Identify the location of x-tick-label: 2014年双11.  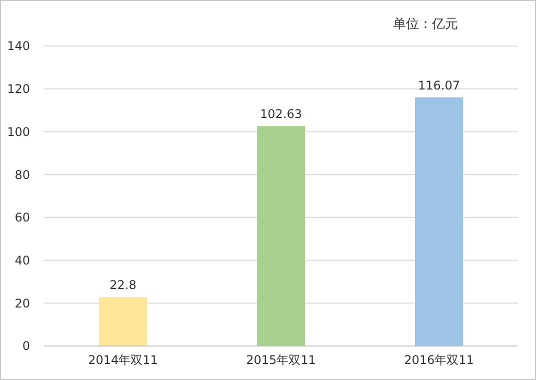
(123, 360).